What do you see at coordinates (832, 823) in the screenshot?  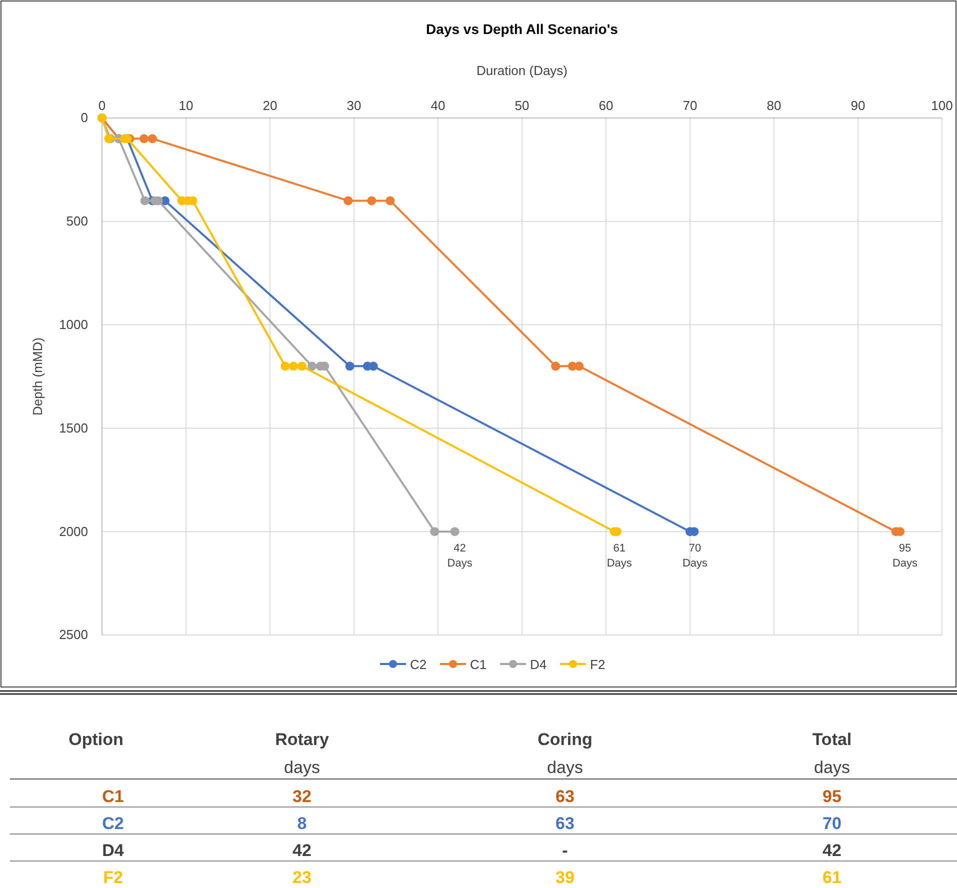 I see `data-label: 70` at bounding box center [832, 823].